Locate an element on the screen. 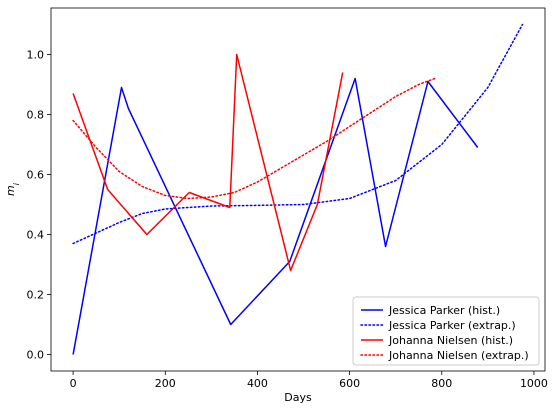 The image size is (555, 410). x-tick-label: 400 is located at coordinates (257, 383).